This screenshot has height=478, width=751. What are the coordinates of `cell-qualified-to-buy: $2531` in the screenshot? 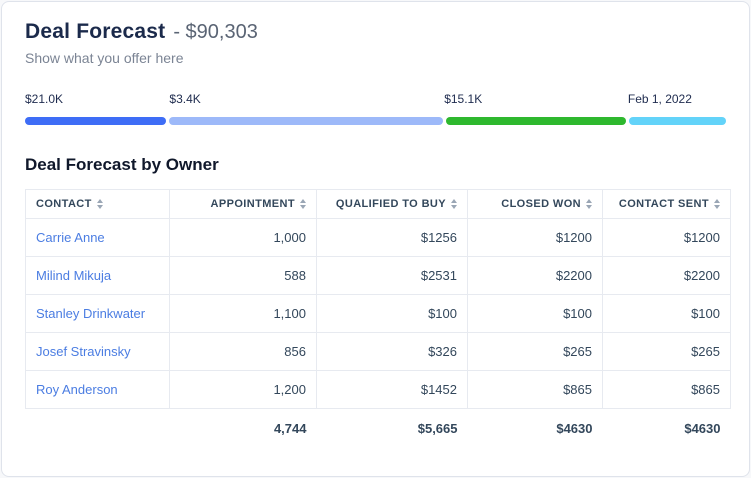 It's located at (392, 275).